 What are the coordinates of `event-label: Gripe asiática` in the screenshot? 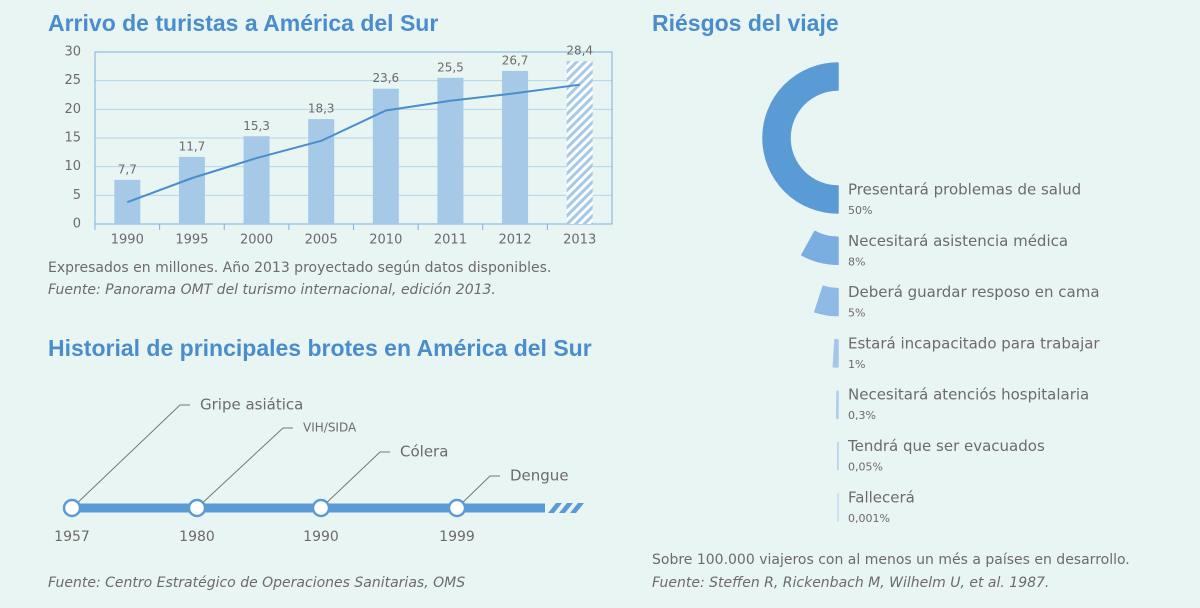 It's located at (251, 405).